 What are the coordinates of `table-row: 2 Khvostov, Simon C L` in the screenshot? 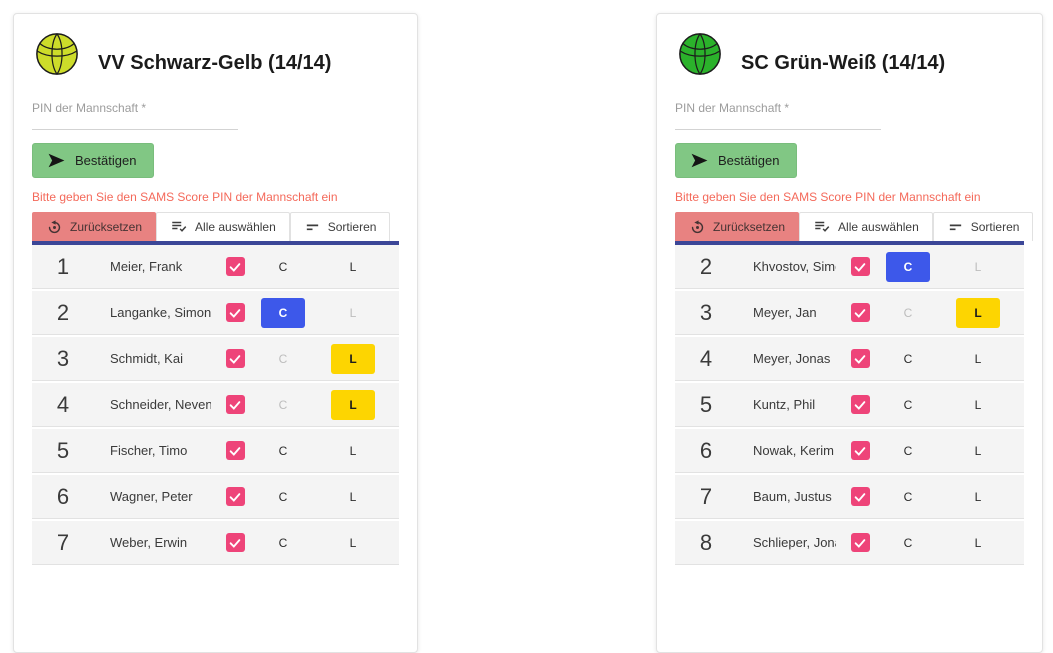 It's located at (849, 267).